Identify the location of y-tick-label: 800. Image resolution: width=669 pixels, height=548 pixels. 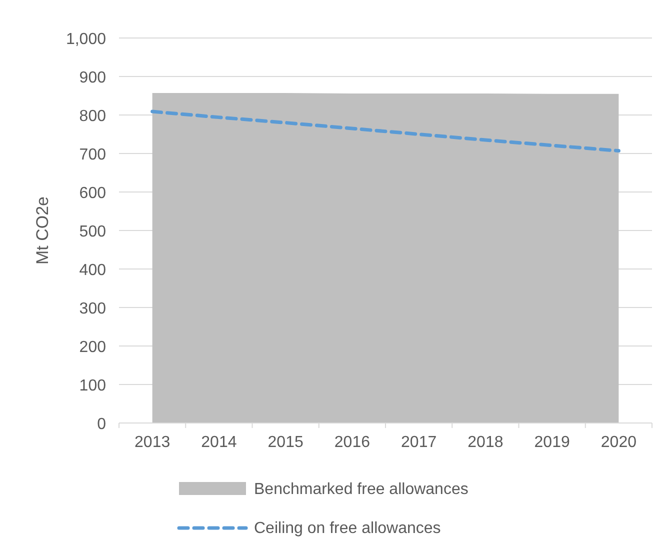
(92, 116).